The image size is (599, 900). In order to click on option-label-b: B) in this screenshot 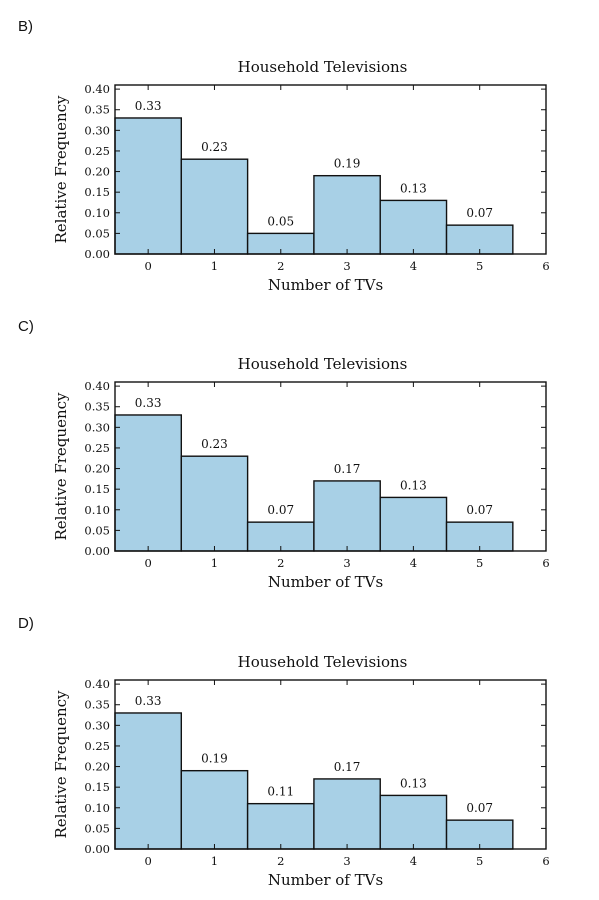, I will do `click(25, 26)`.